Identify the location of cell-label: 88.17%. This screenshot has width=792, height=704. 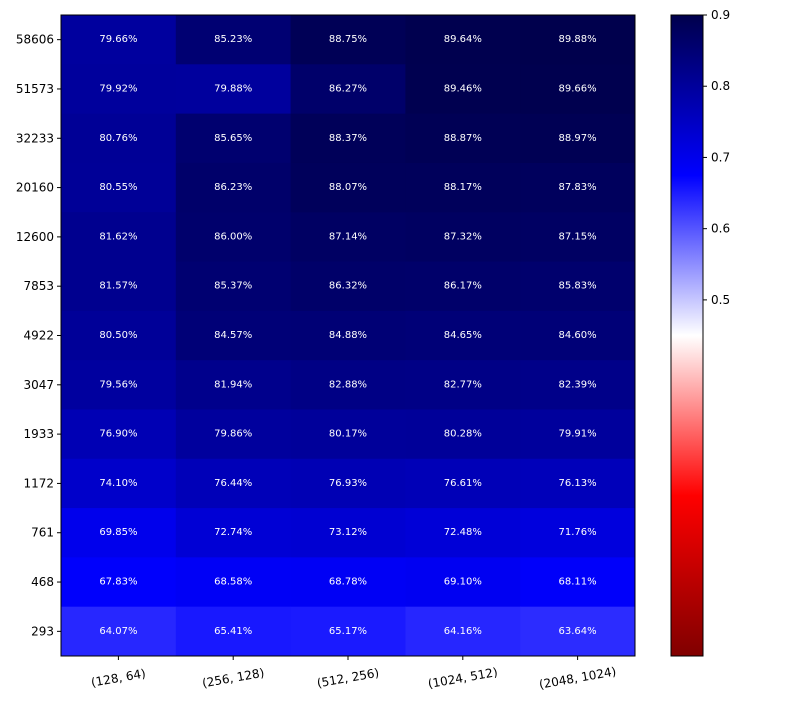
(463, 187).